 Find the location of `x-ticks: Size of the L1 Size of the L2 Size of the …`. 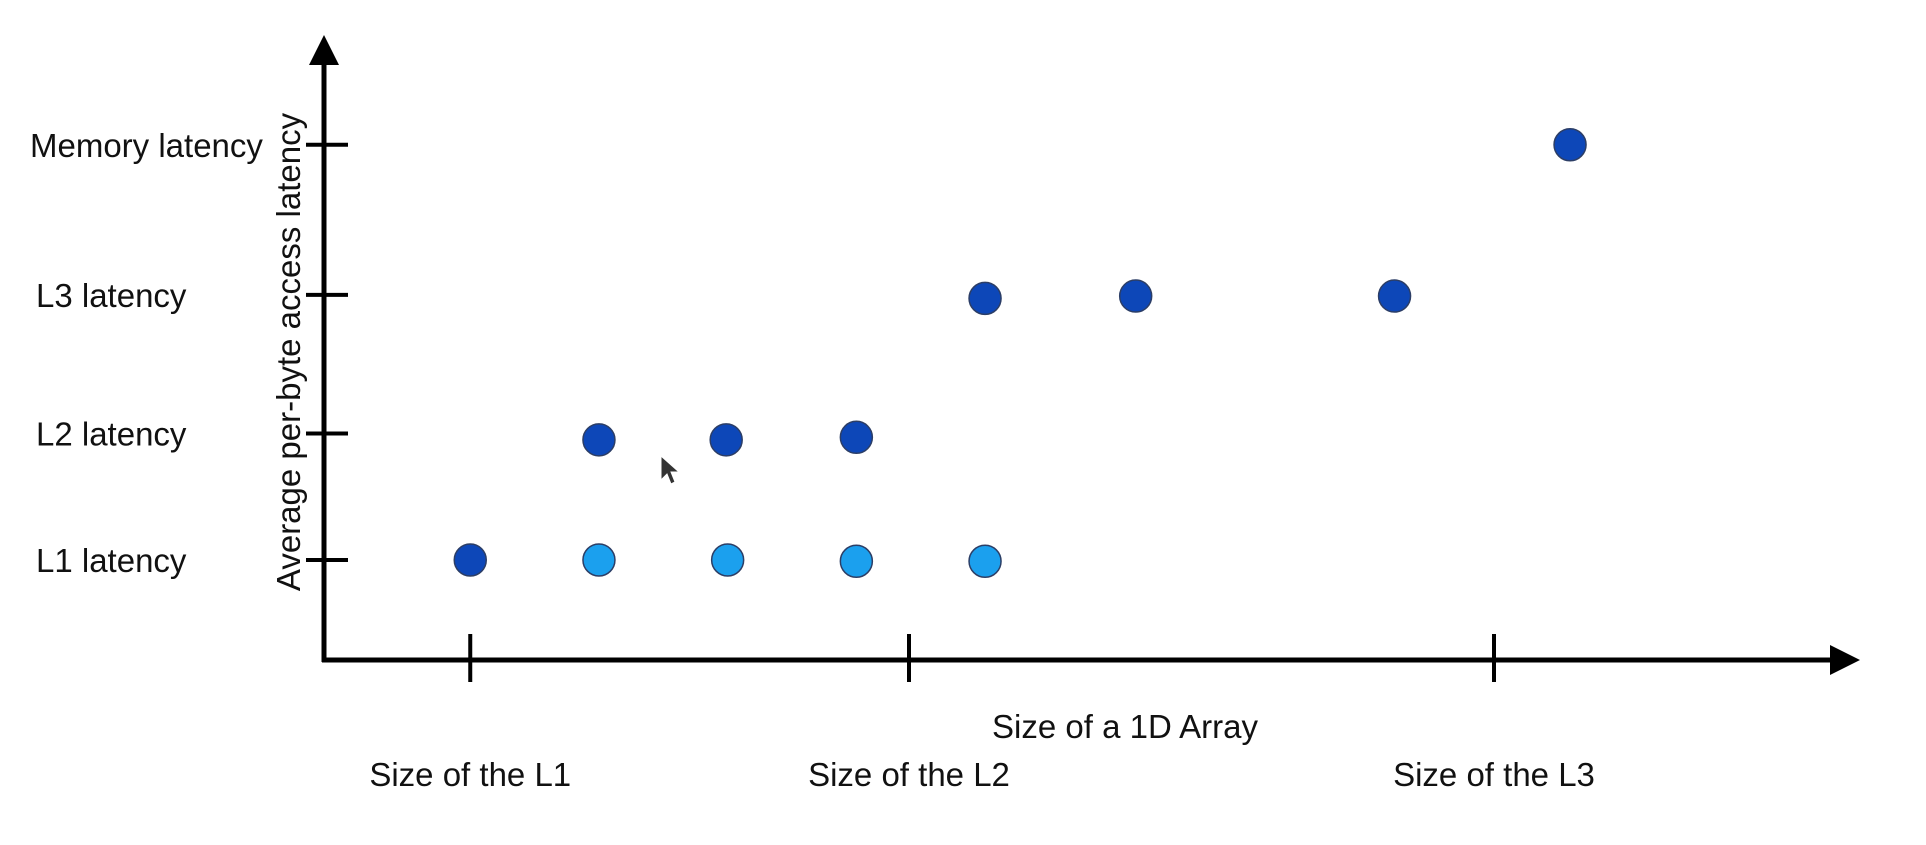

x-ticks: Size of the L1 Size of the L2 Size of the … is located at coordinates (982, 713).